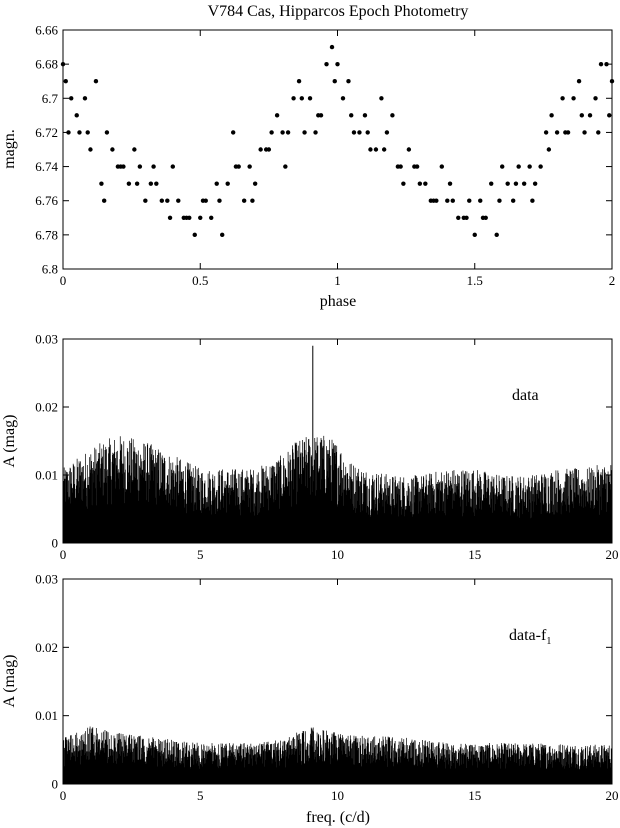  What do you see at coordinates (474, 554) in the screenshot?
I see `periodogram-data-xtick-label: 15` at bounding box center [474, 554].